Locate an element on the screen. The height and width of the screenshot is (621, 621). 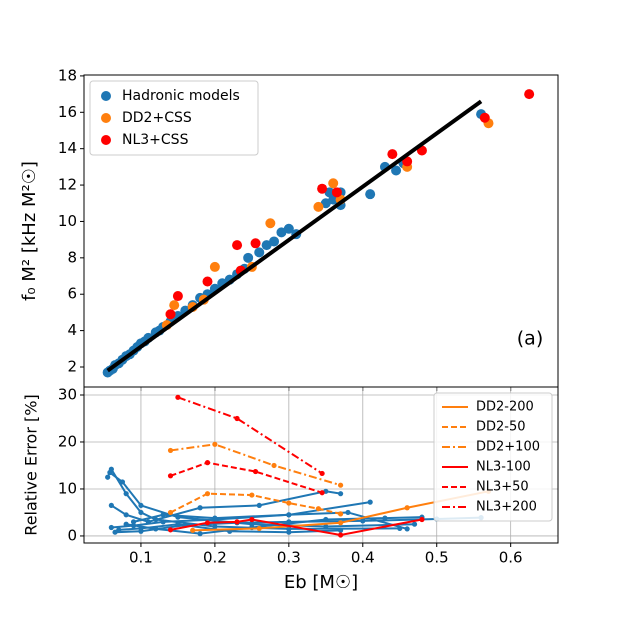
y-tick-label: 6 is located at coordinates (72, 294).